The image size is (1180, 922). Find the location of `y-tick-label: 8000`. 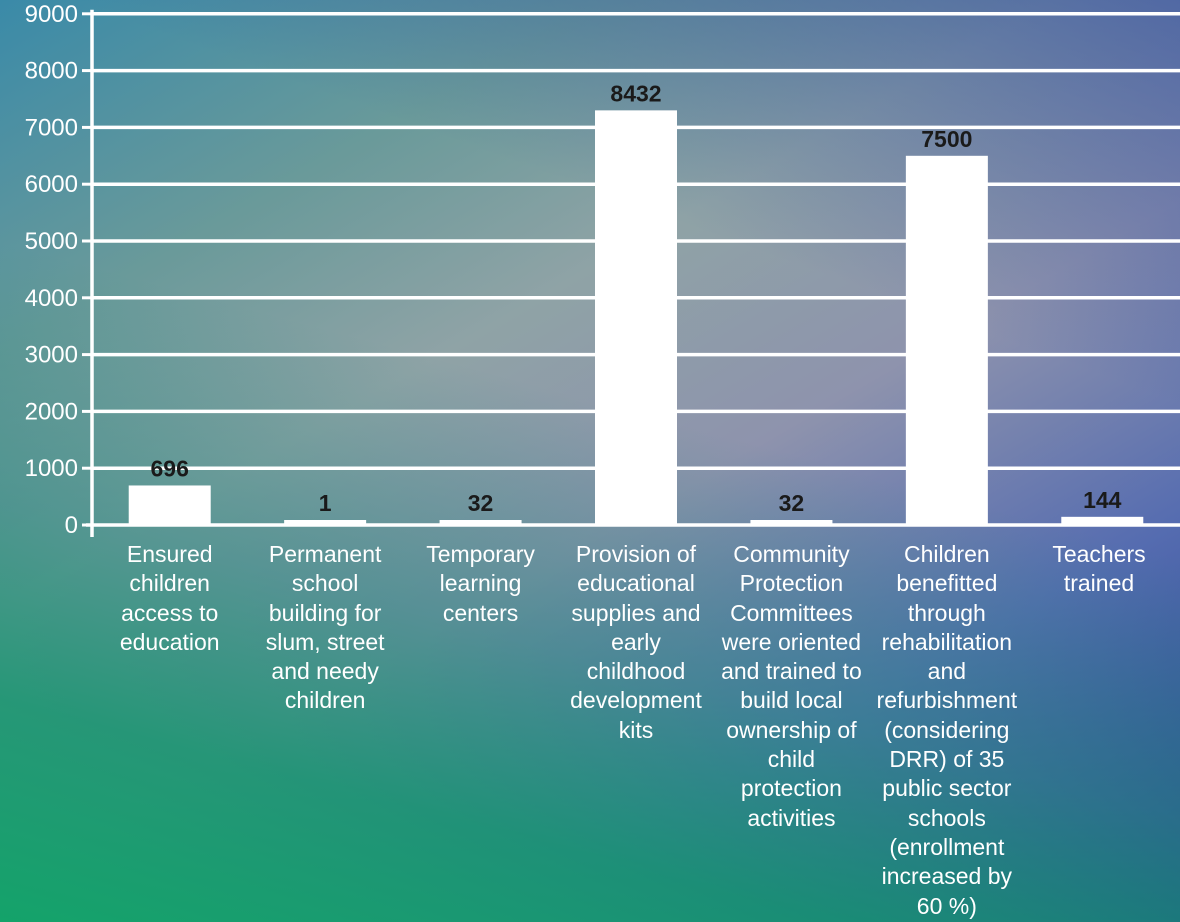

y-tick-label: 8000 is located at coordinates (51, 71).